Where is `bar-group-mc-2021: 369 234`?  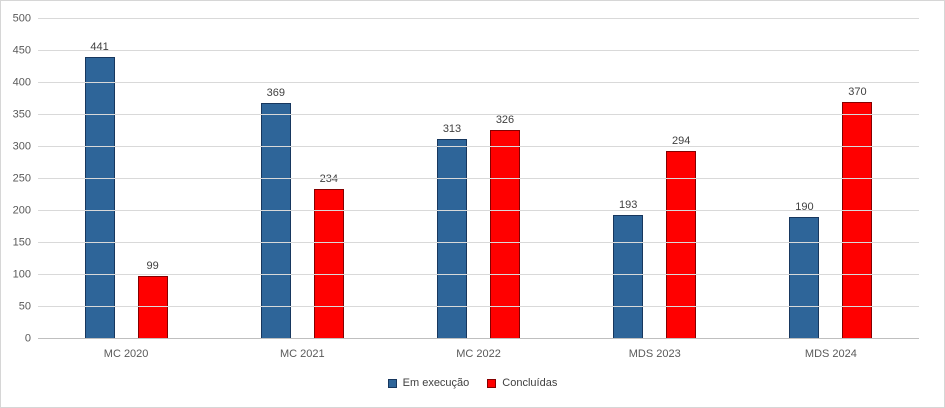
bar-group-mc-2021: 369 234 is located at coordinates (302, 179).